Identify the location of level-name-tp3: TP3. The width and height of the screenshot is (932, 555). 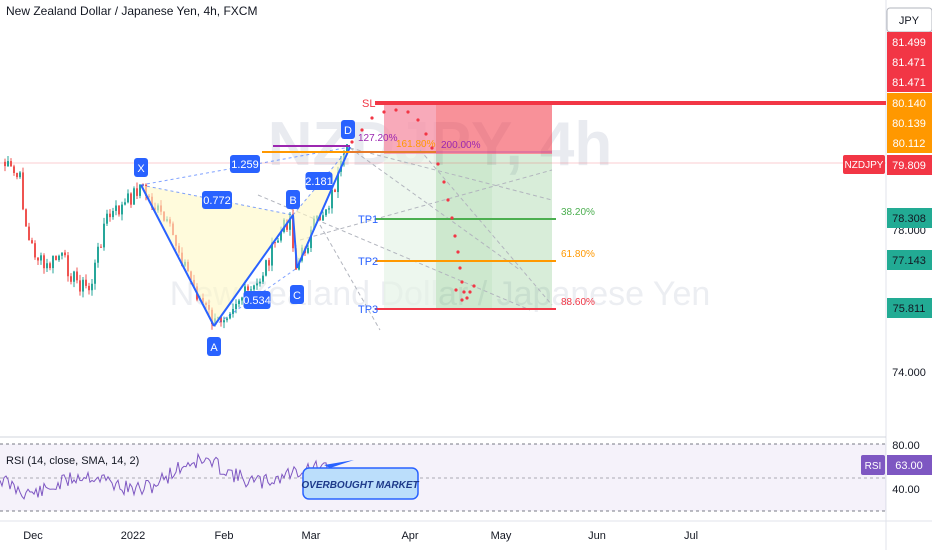
(368, 310).